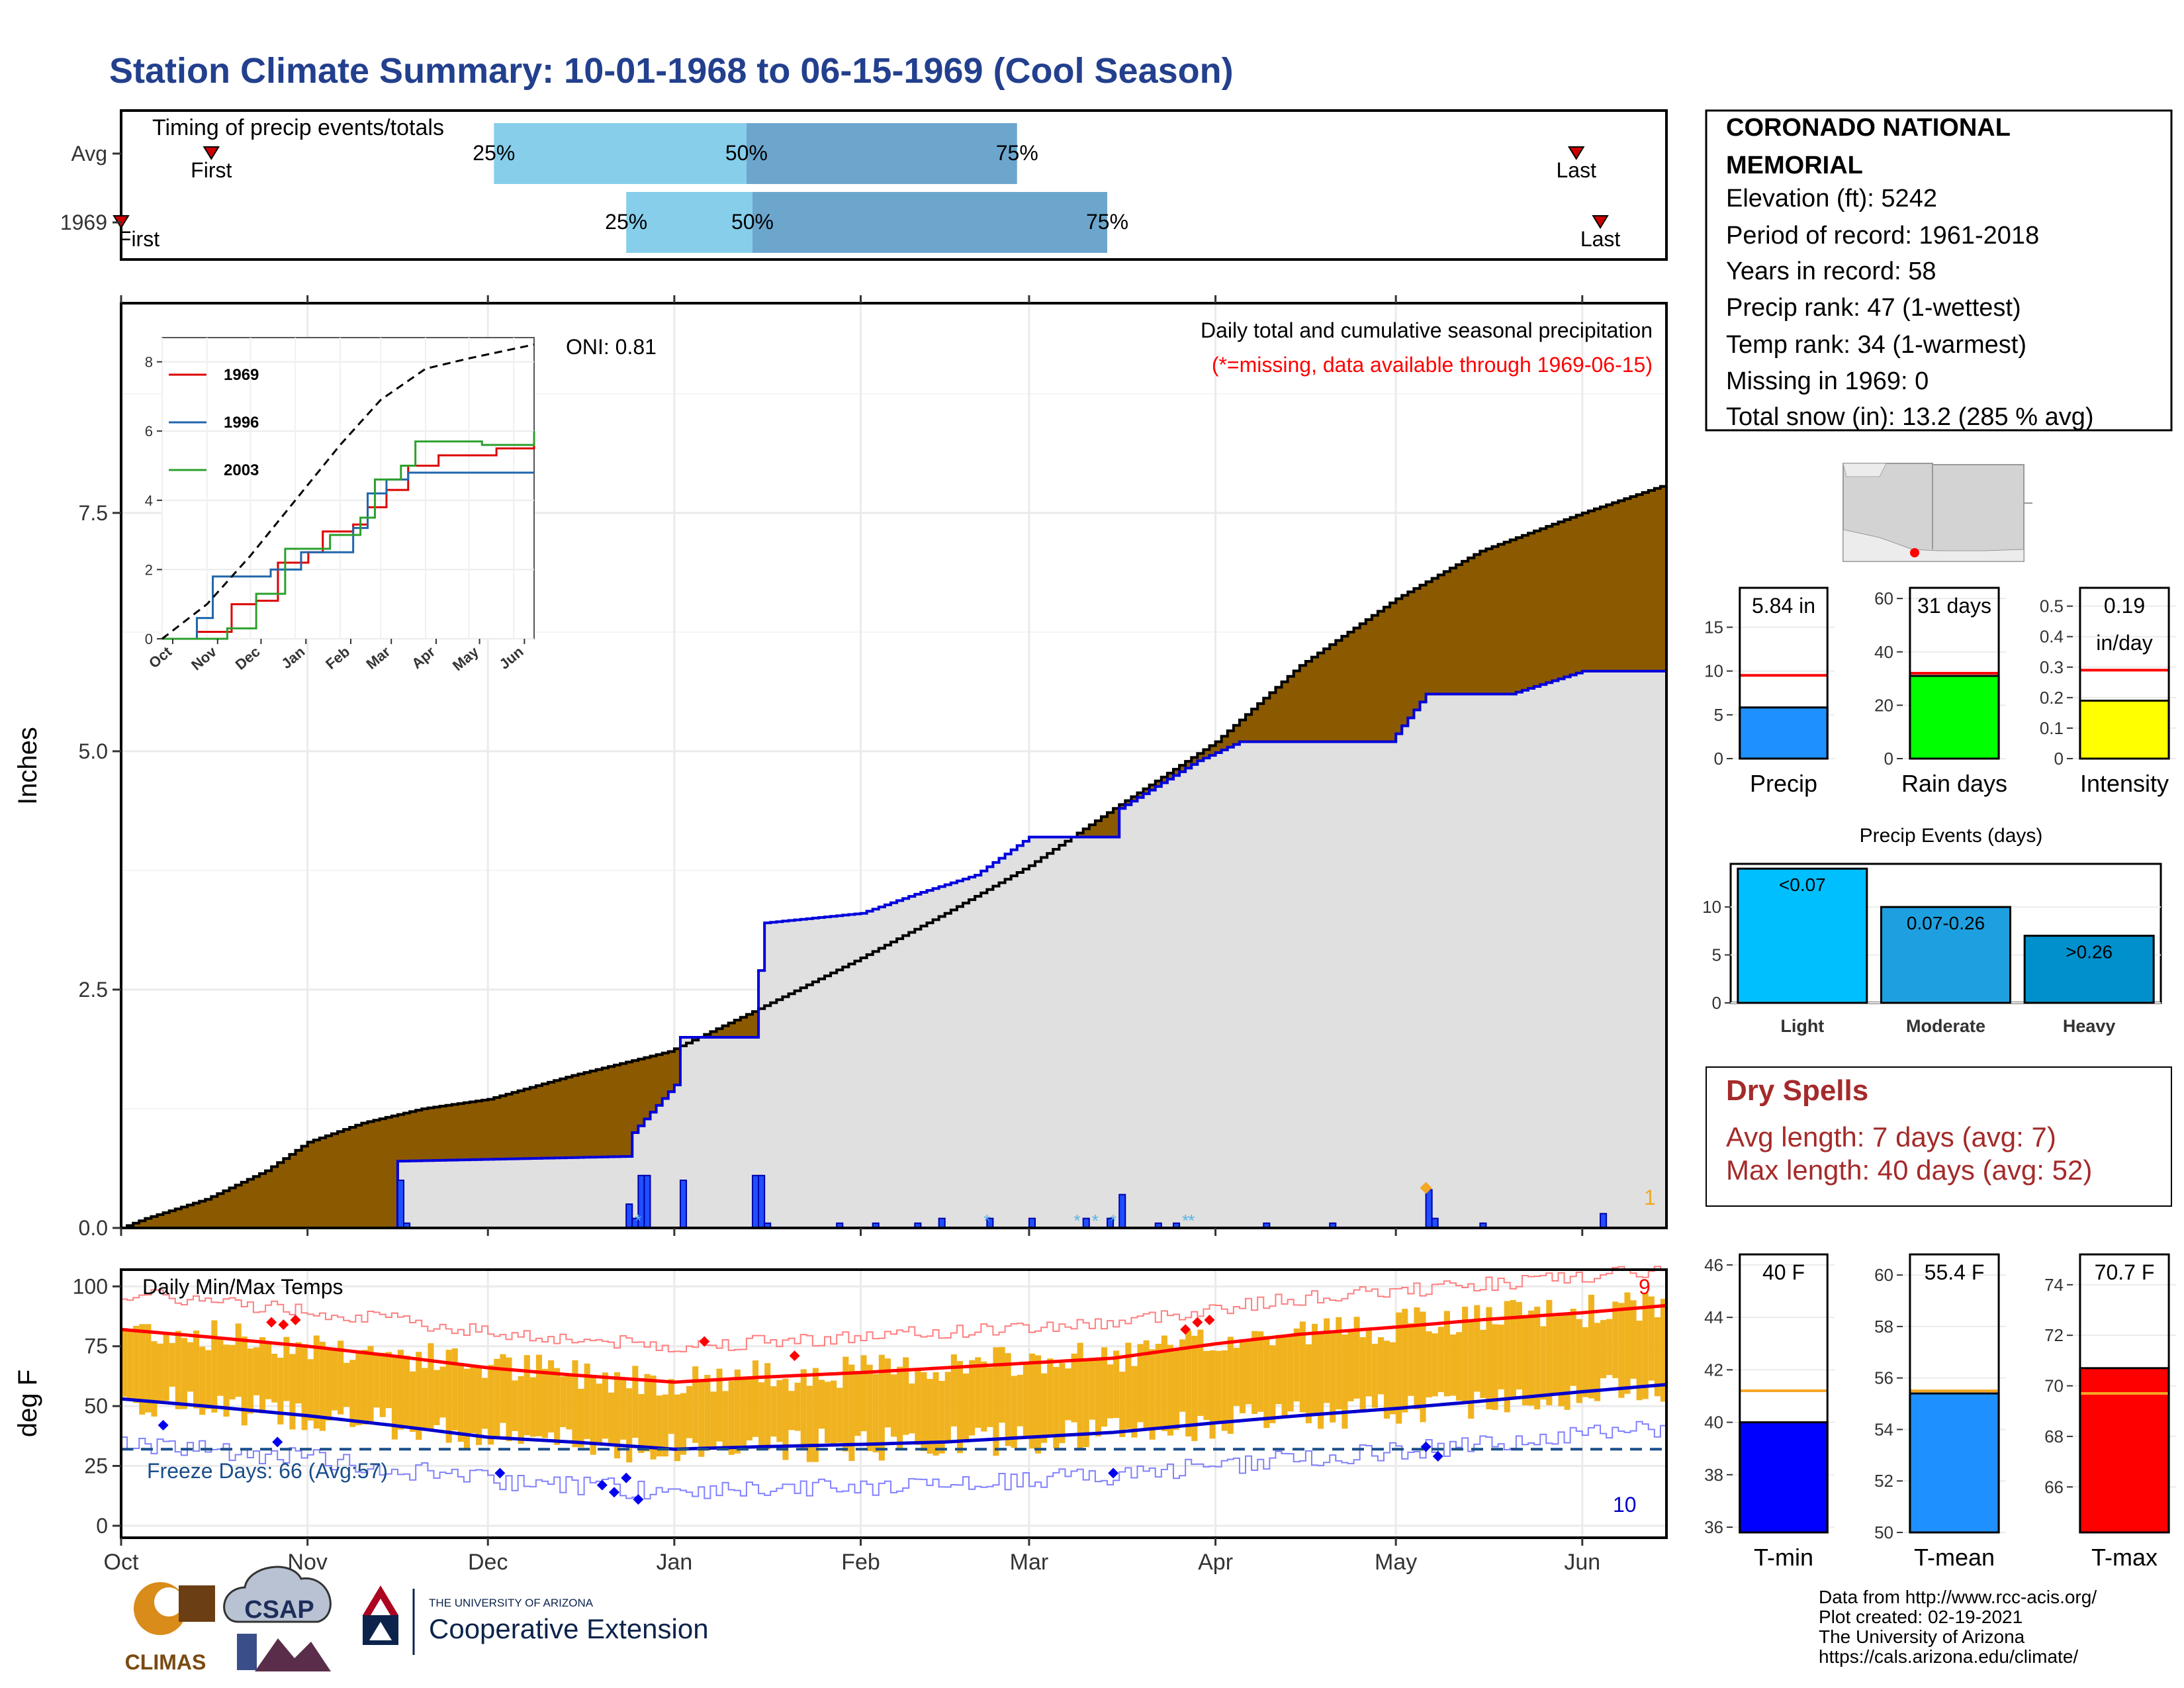 This screenshot has height=1688, width=2184. I want to click on precip-events-title: Precip Events (days), so click(1951, 836).